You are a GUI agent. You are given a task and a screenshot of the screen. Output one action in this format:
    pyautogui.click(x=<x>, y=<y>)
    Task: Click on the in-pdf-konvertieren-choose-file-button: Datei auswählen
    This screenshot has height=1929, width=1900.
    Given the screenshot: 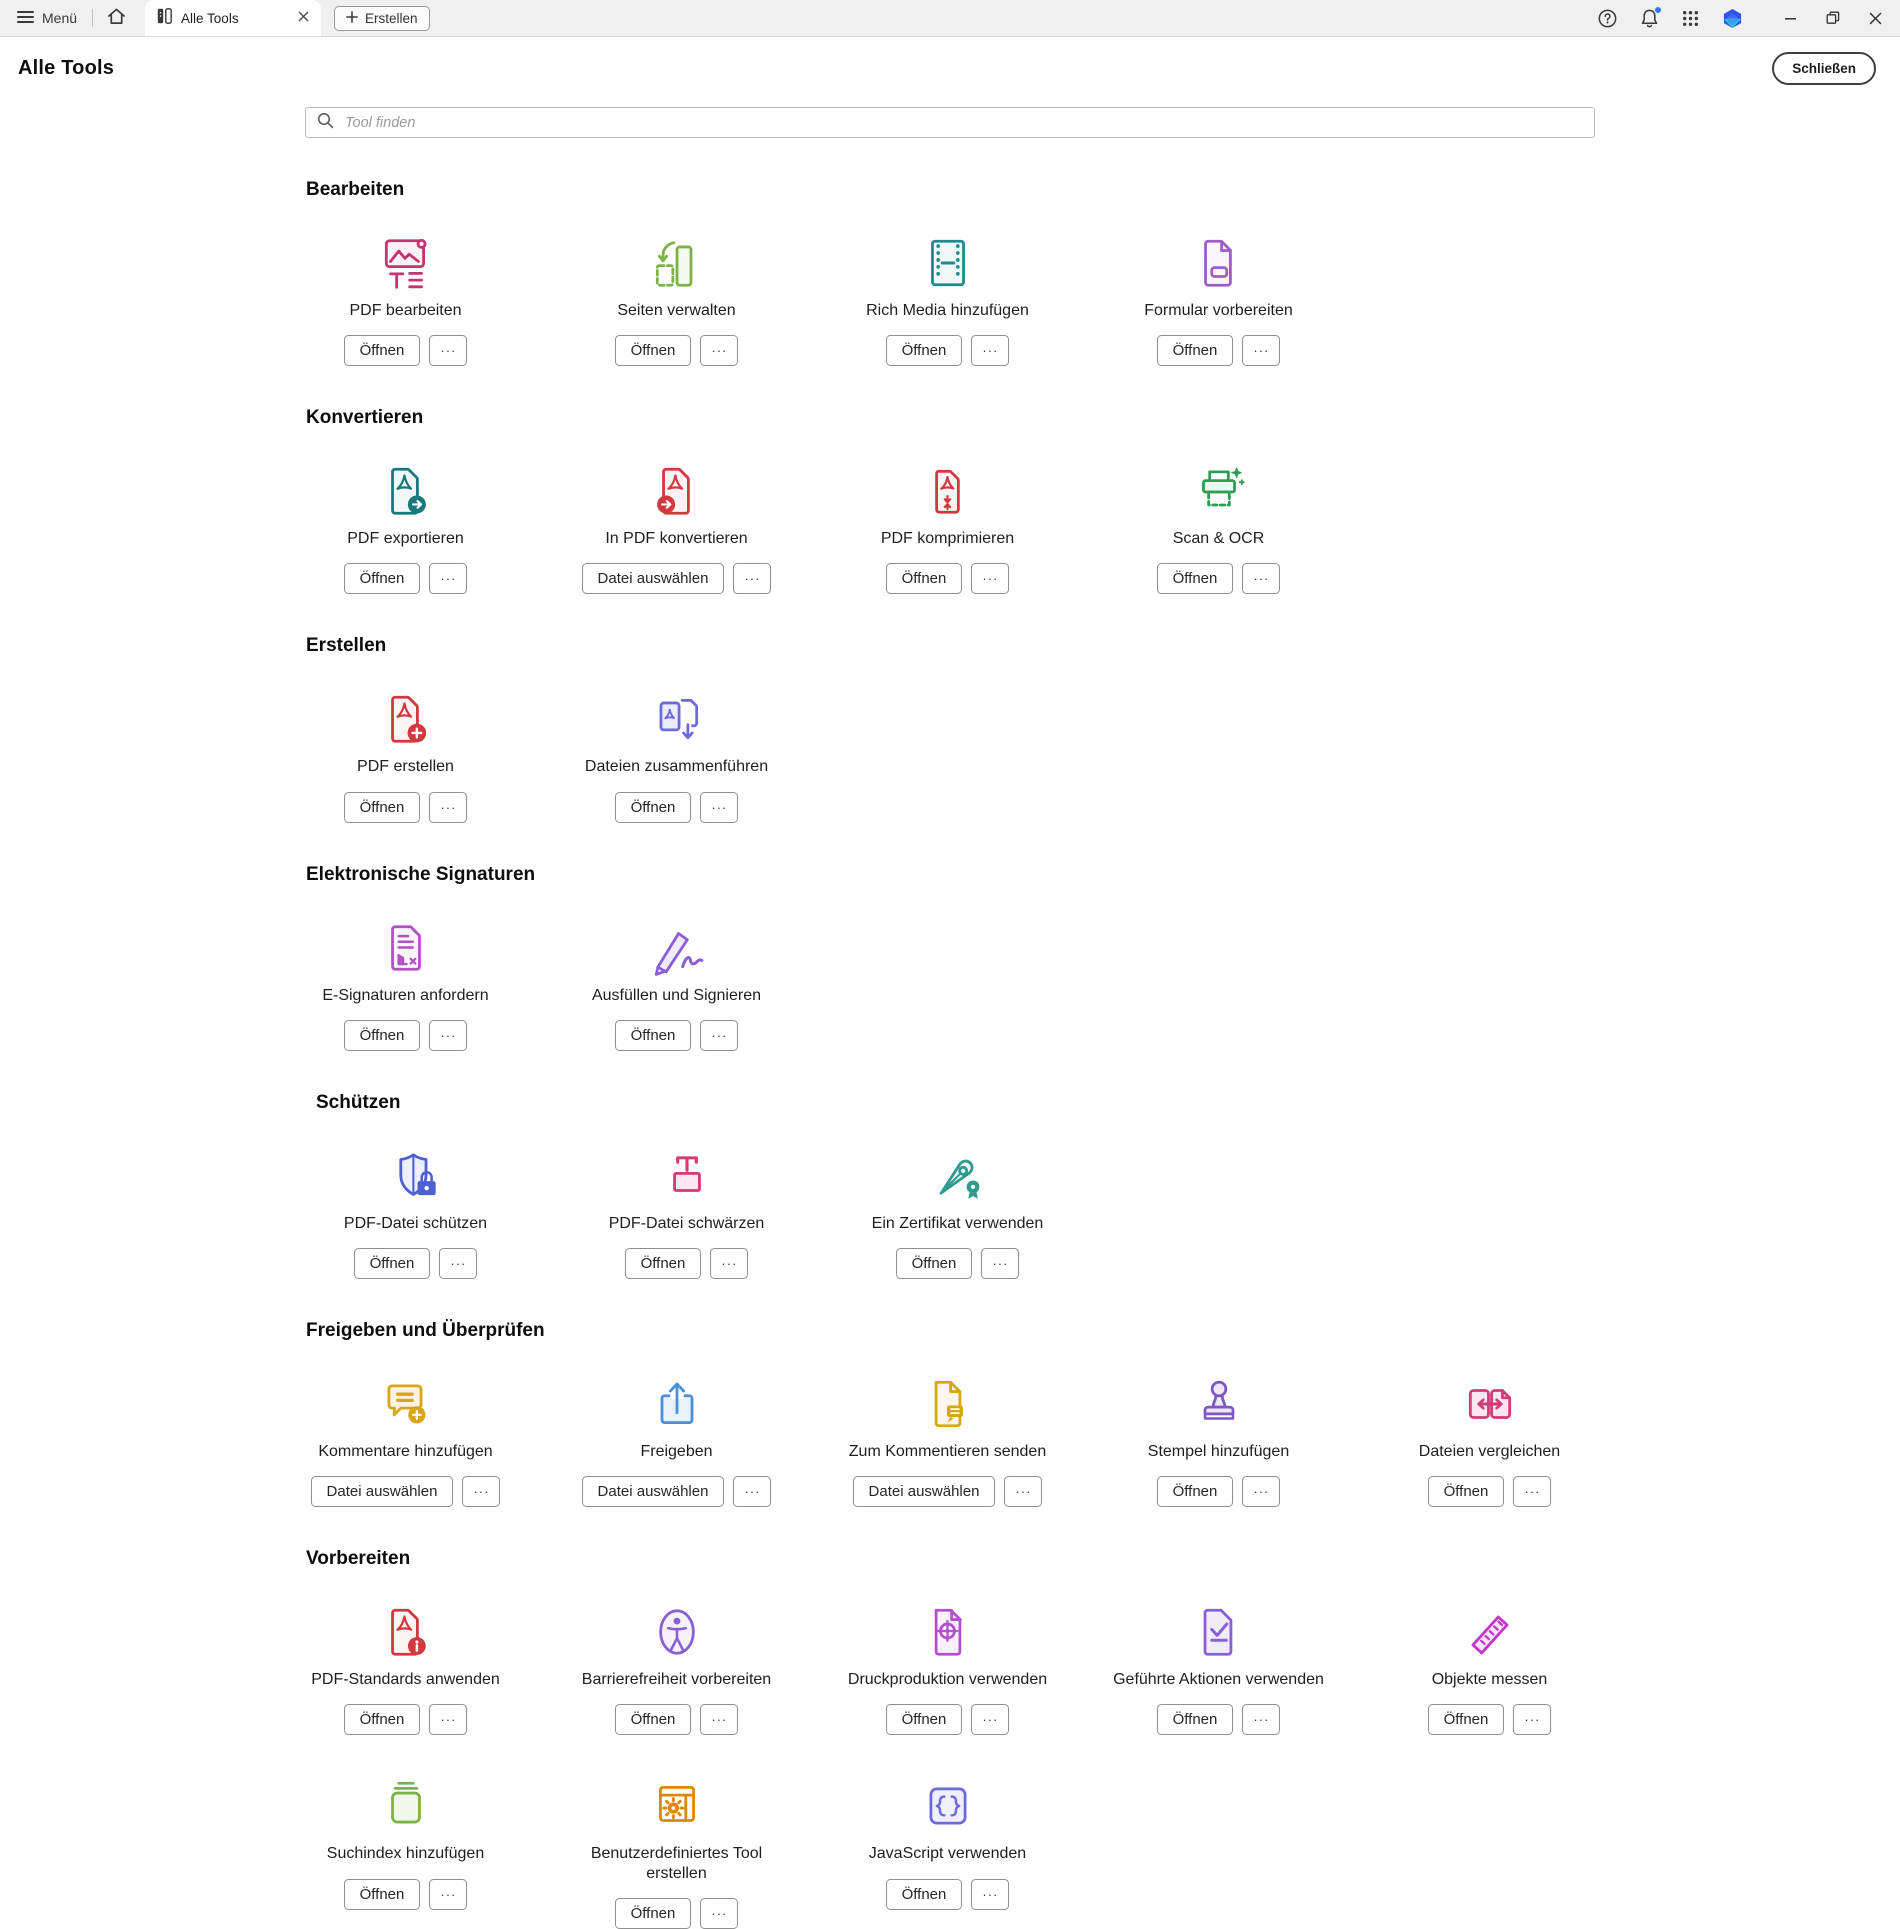 What is the action you would take?
    pyautogui.click(x=653, y=579)
    